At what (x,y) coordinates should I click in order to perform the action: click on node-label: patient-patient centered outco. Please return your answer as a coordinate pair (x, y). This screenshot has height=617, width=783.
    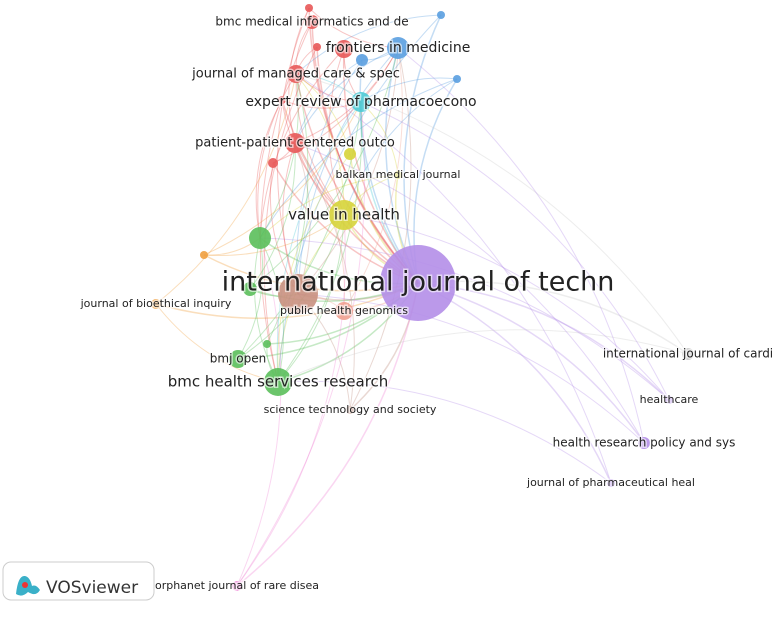
    Looking at the image, I should click on (295, 143).